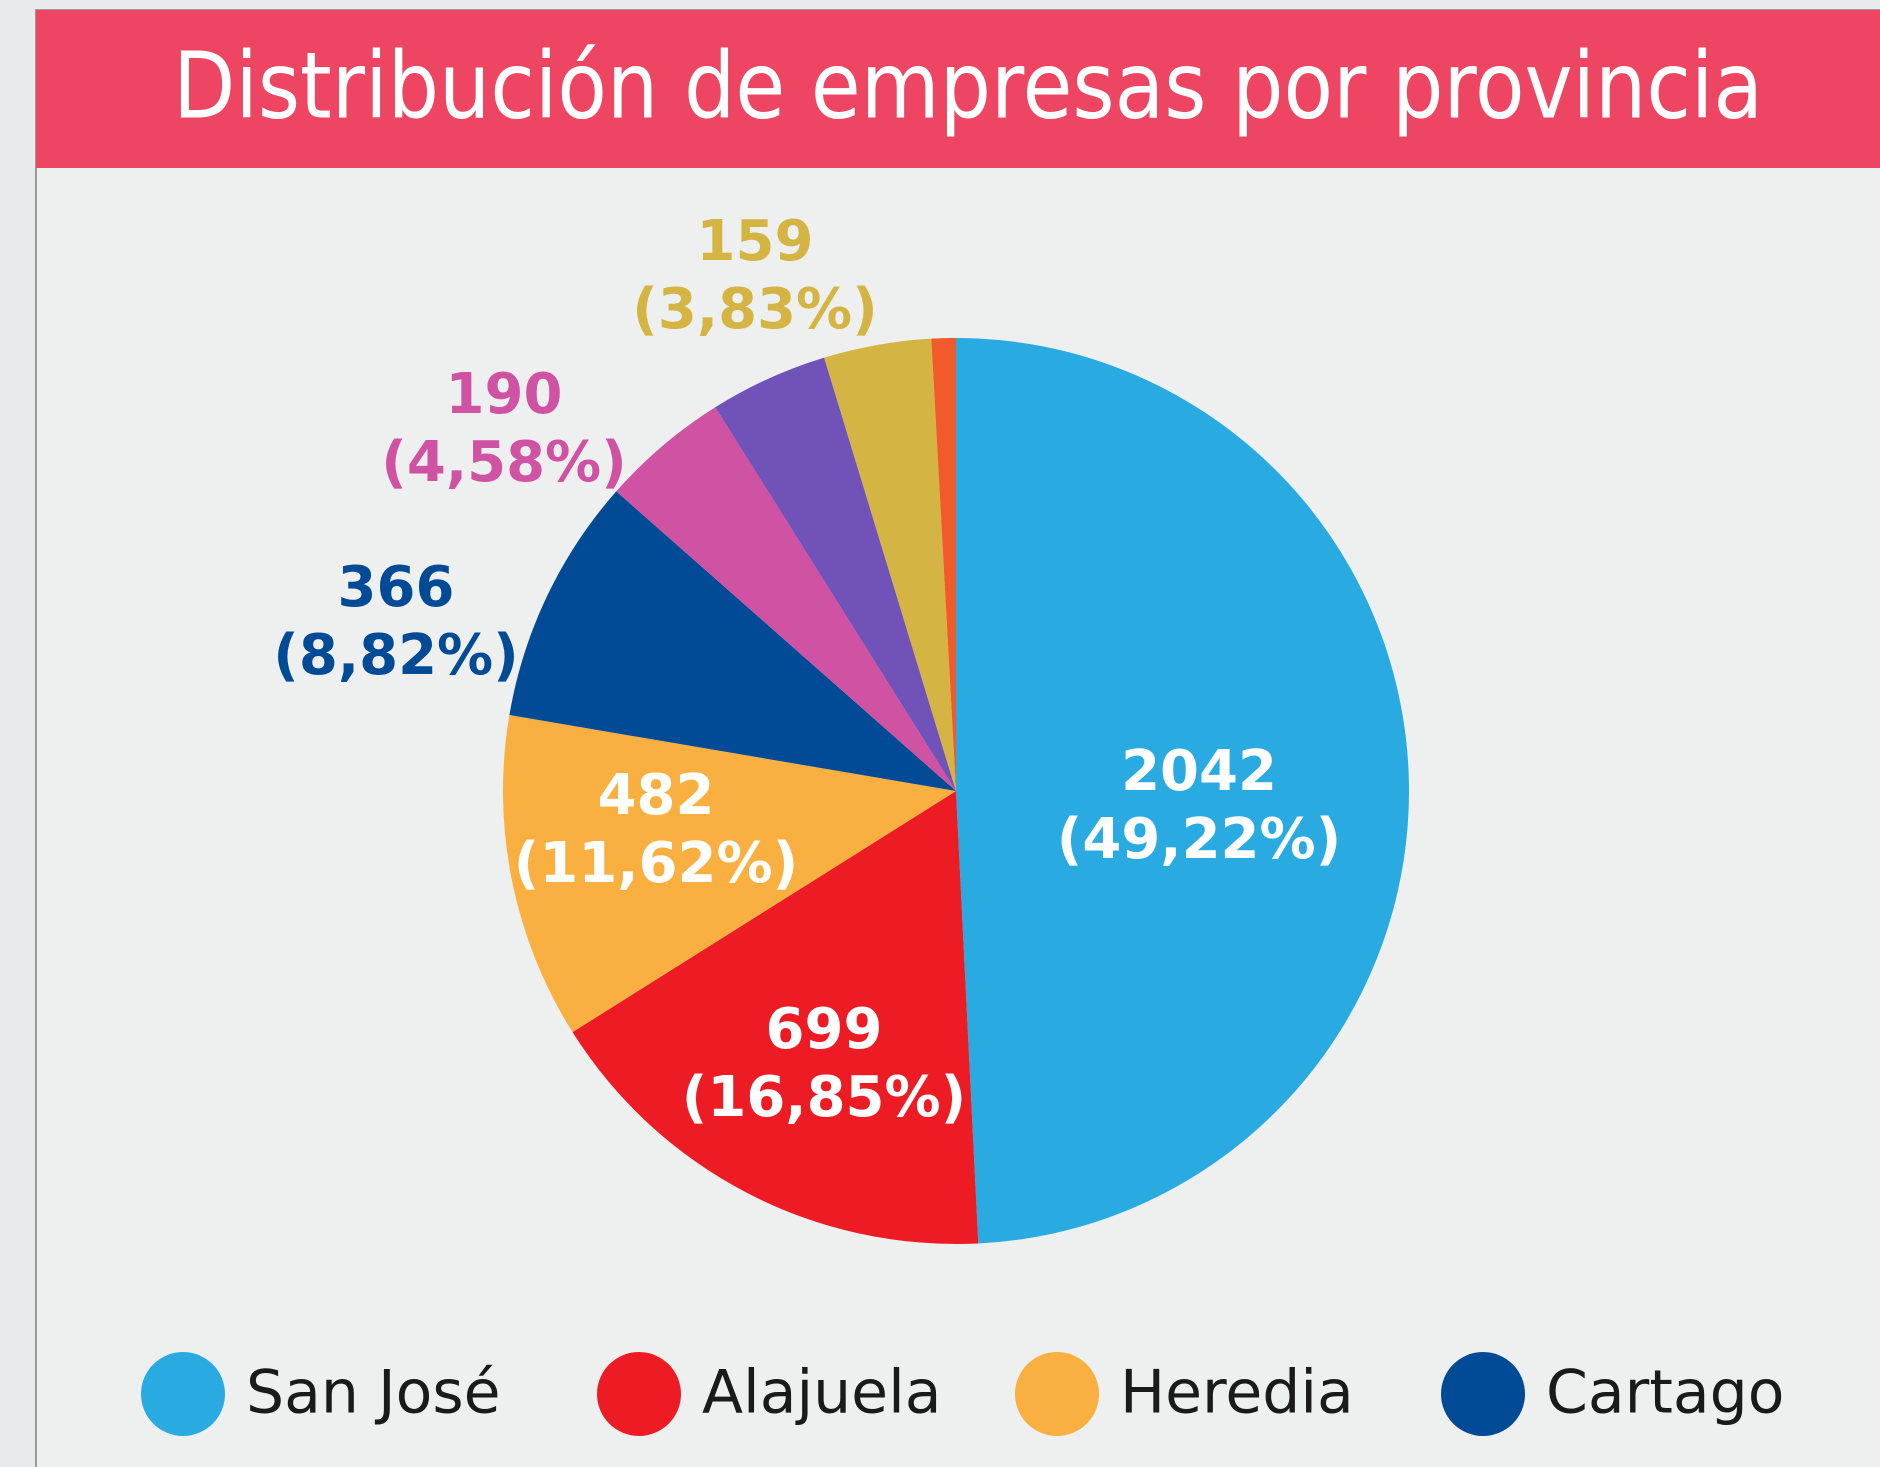  Describe the element at coordinates (656, 829) in the screenshot. I see `data-label: 482 (11,62%)` at that location.